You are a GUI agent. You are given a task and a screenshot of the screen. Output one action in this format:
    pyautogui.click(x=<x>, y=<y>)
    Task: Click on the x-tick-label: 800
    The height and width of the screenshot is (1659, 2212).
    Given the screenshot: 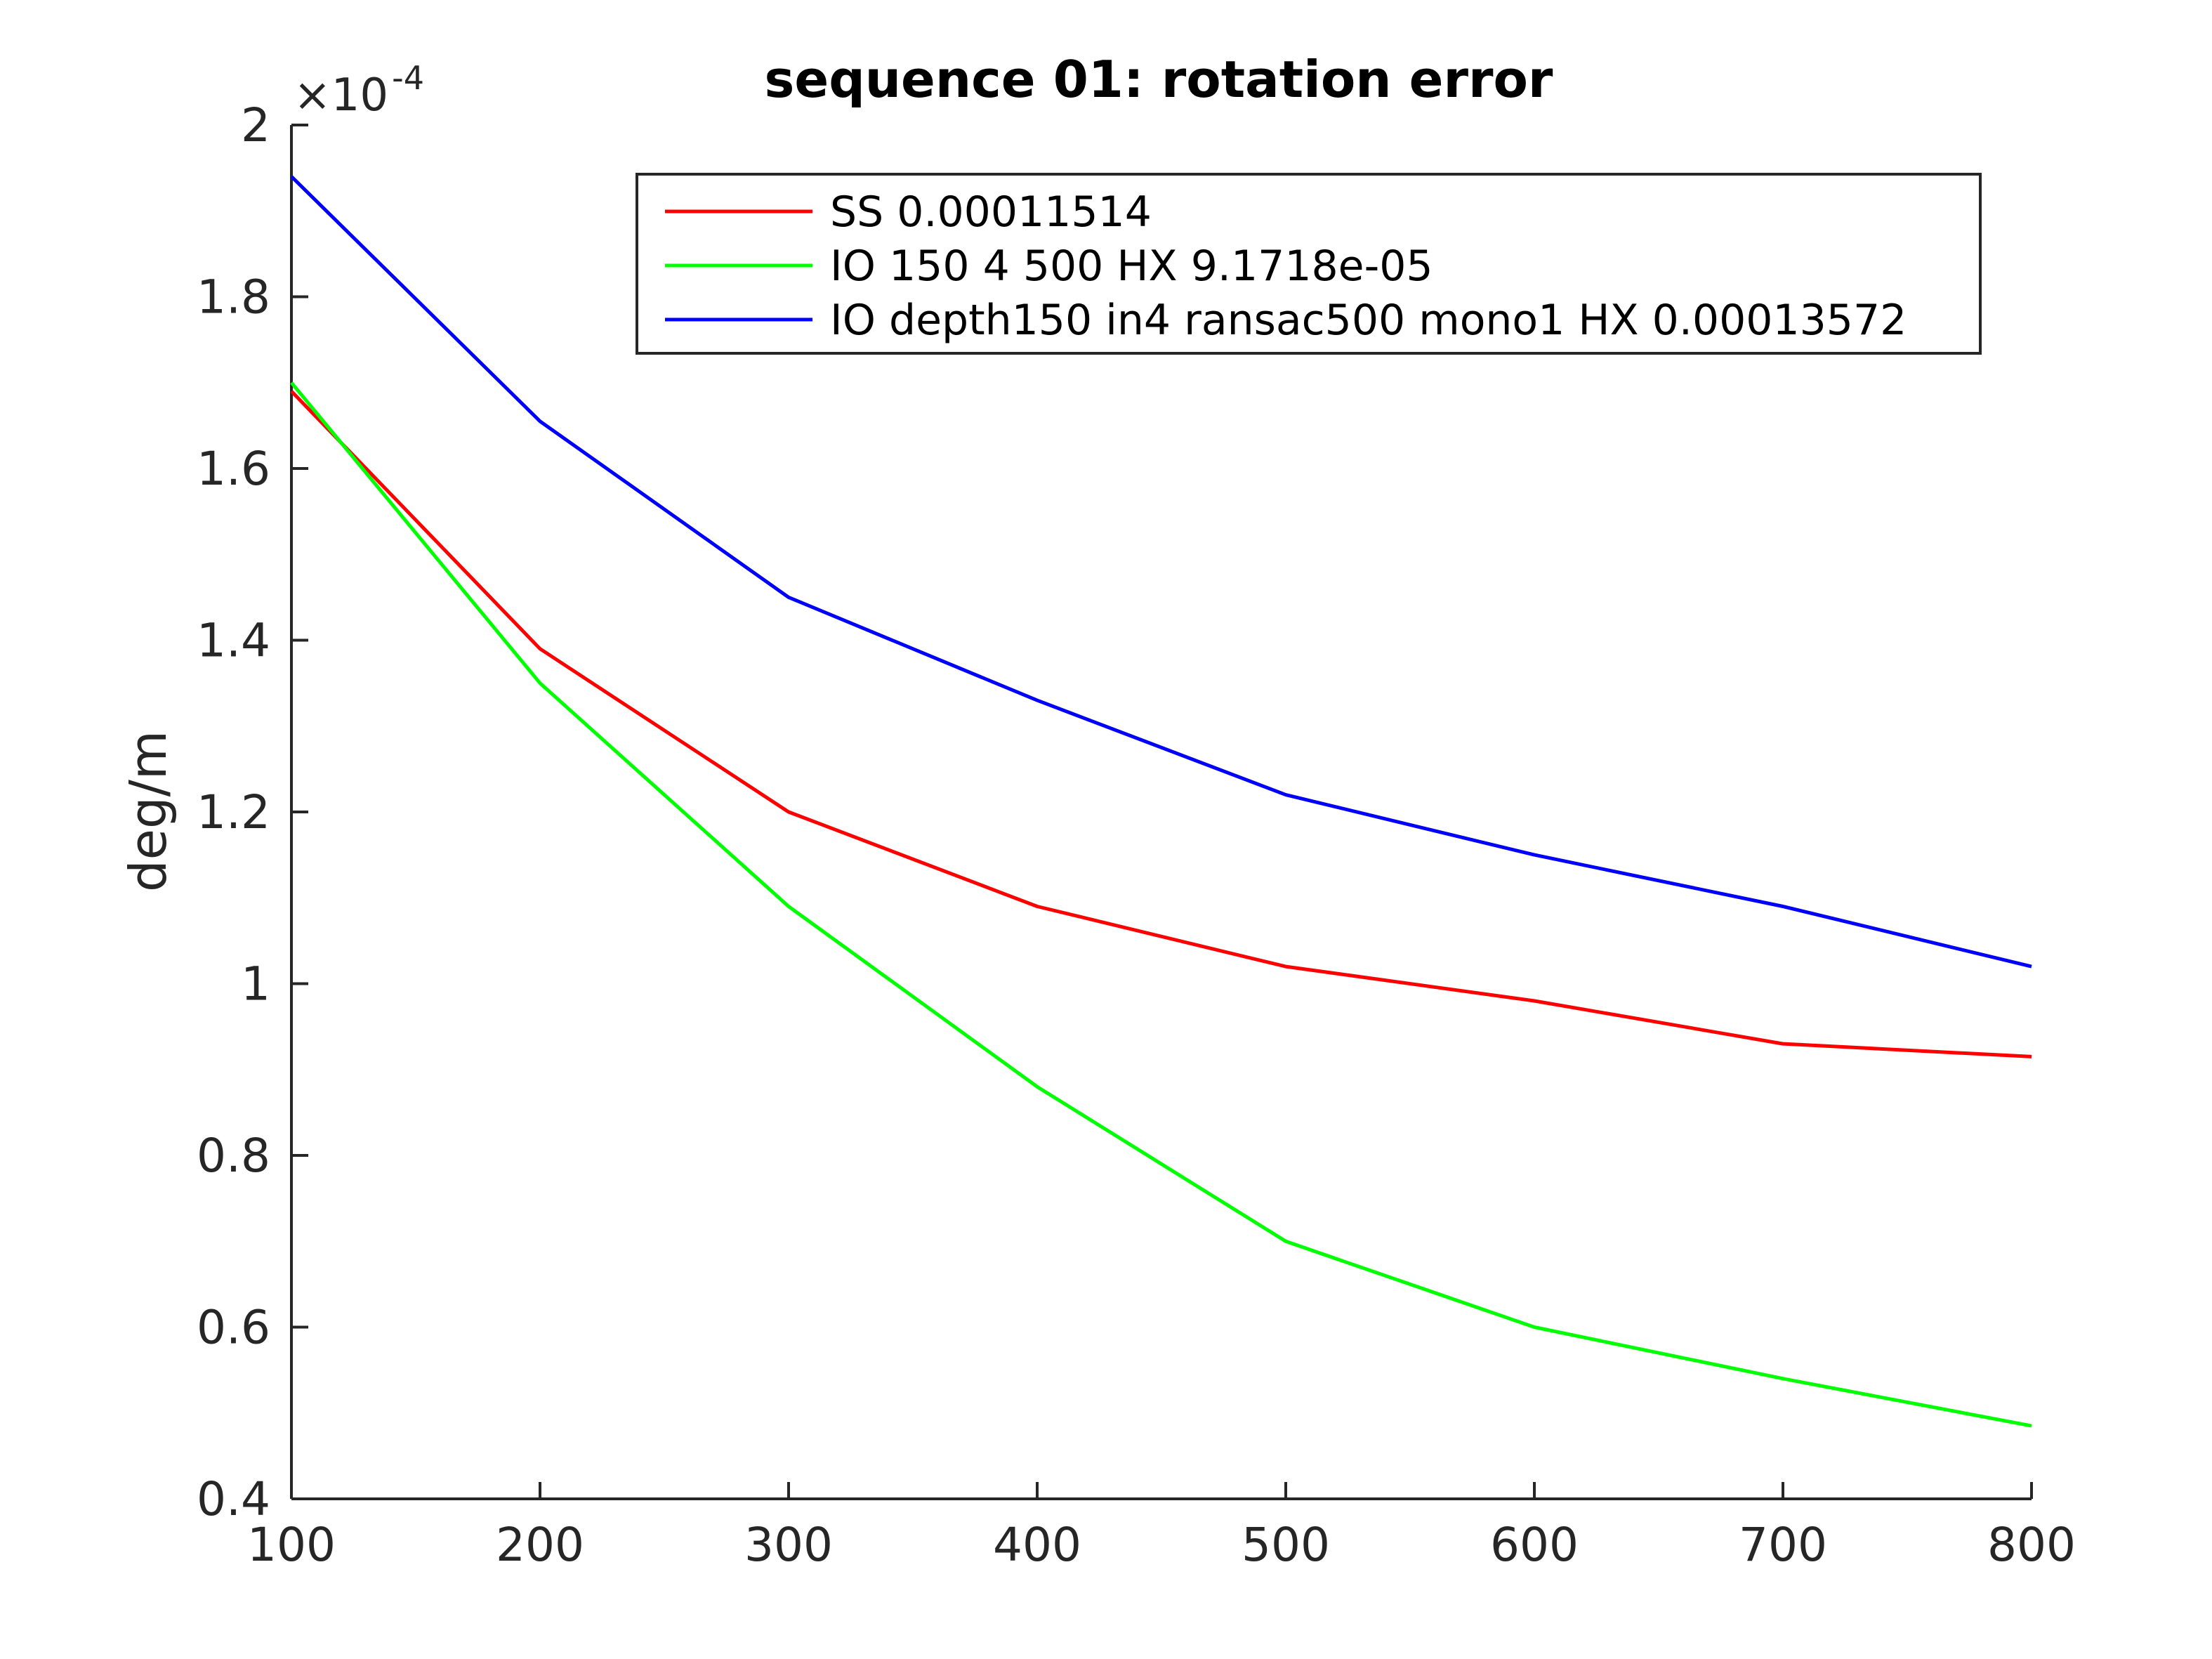 What is the action you would take?
    pyautogui.click(x=2031, y=1545)
    